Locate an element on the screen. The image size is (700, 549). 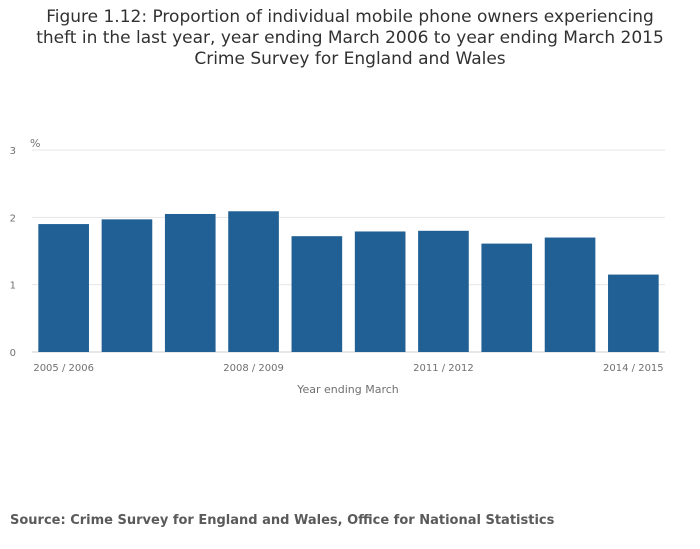
bar-2009-2010 is located at coordinates (317, 294).